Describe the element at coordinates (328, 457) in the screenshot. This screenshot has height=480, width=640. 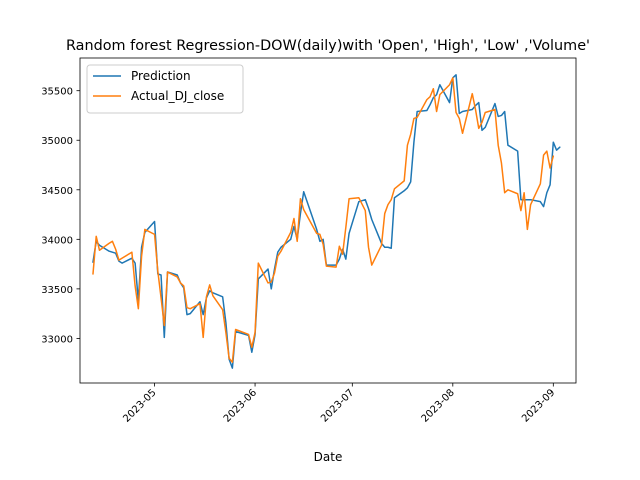
I see `x-axis-label: Date` at that location.